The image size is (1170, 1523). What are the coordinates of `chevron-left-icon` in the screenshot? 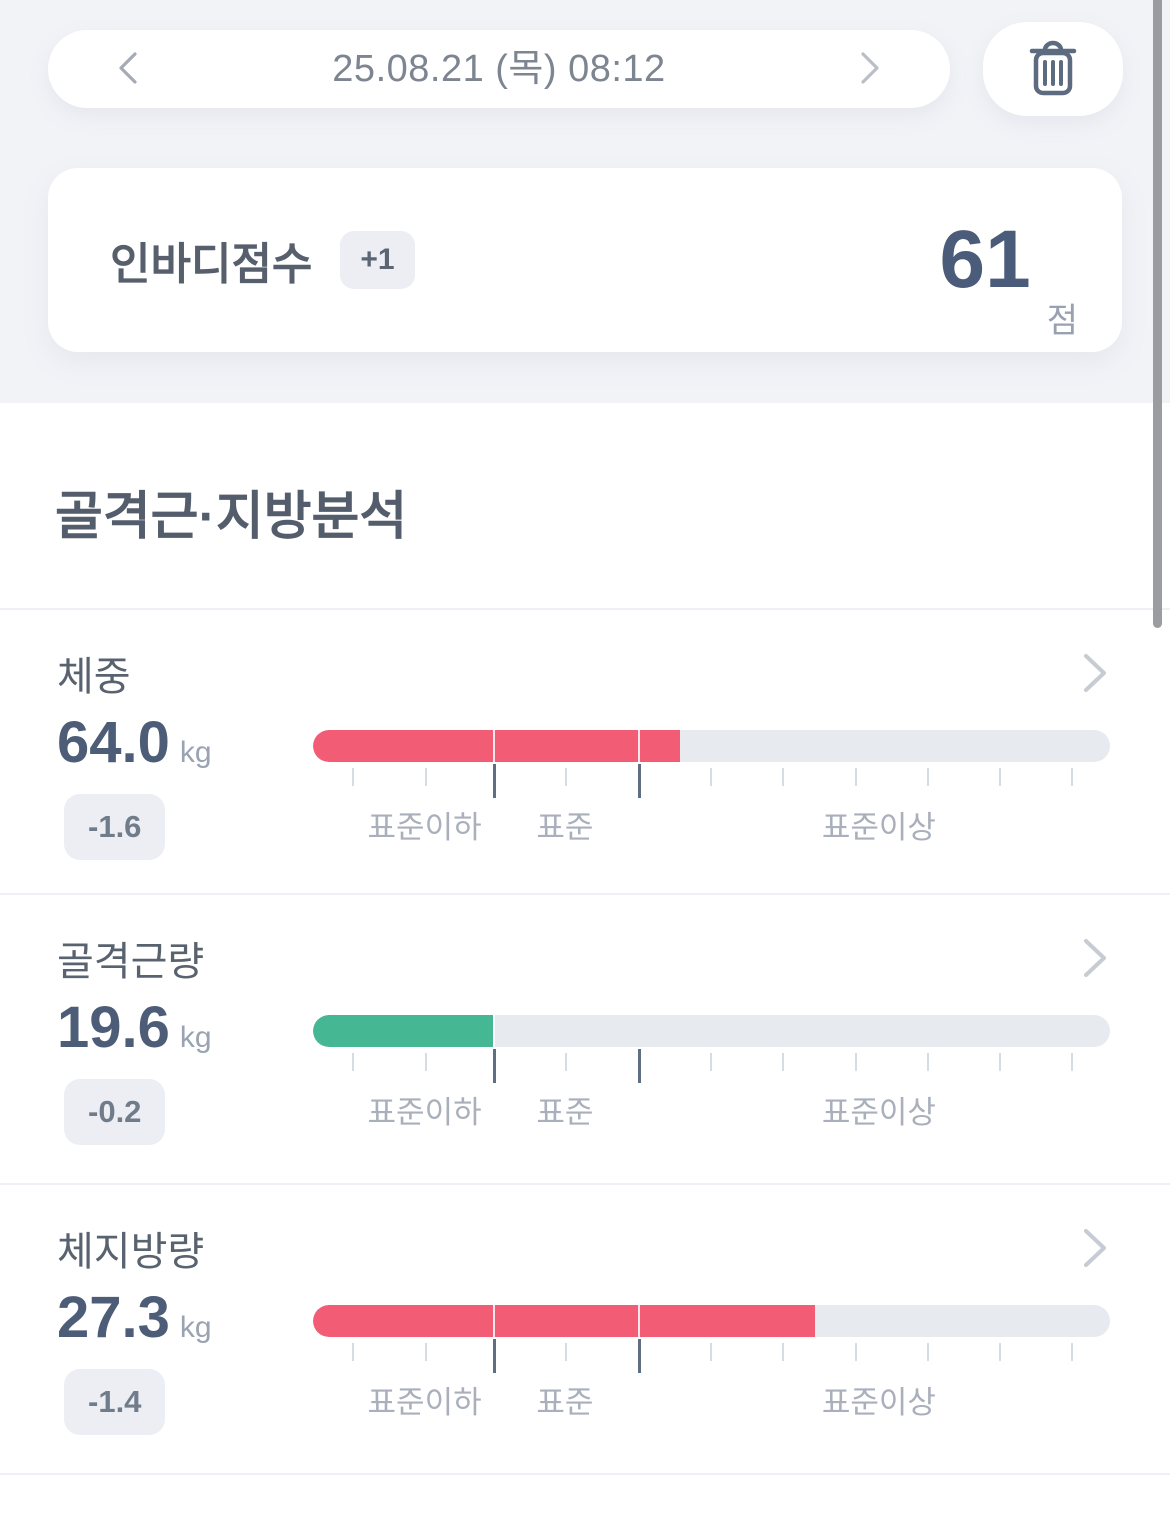 It's located at (128, 69).